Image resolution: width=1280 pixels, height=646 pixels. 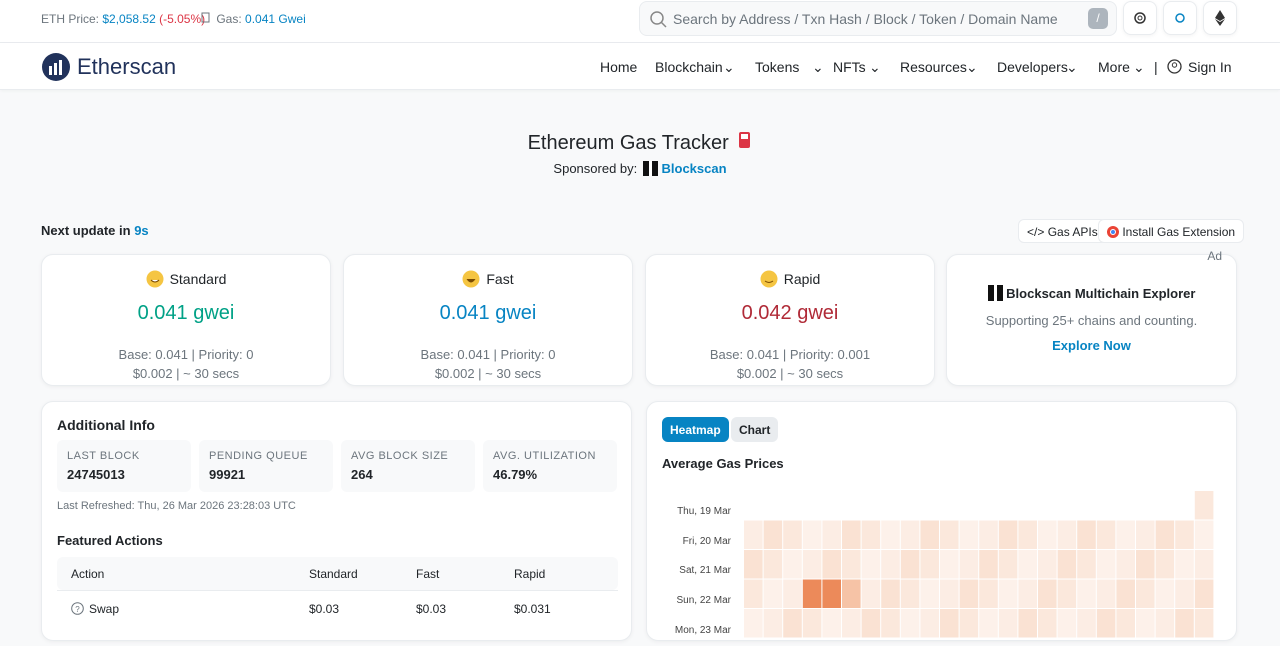 What do you see at coordinates (530, 574) in the screenshot?
I see `col: Rapid` at bounding box center [530, 574].